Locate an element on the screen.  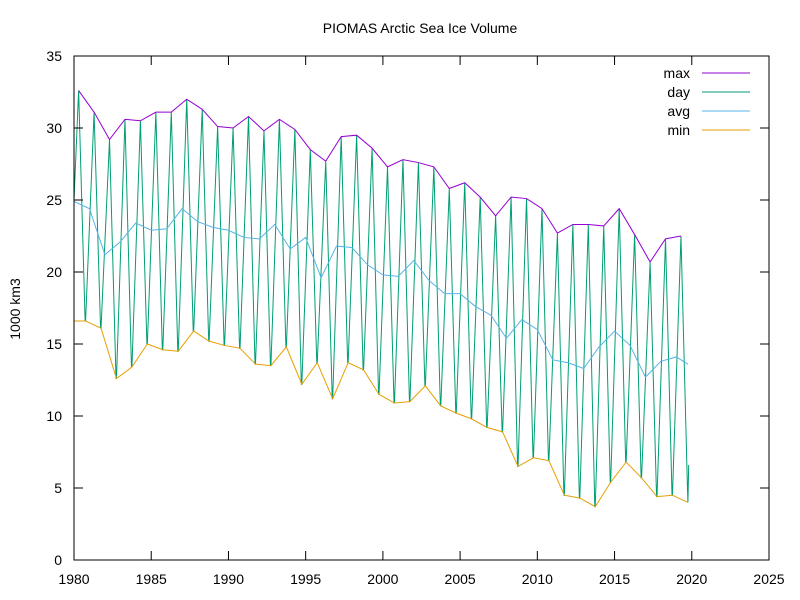
legend-label-avg: avg is located at coordinates (678, 111).